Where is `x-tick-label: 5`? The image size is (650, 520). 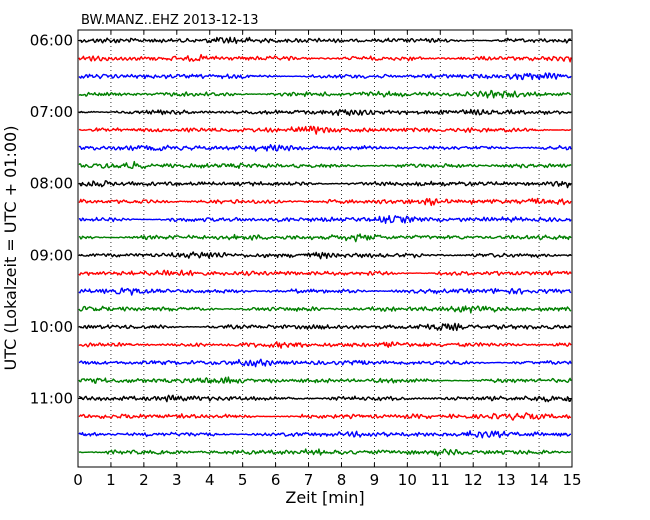 x-tick-label: 5 is located at coordinates (243, 480).